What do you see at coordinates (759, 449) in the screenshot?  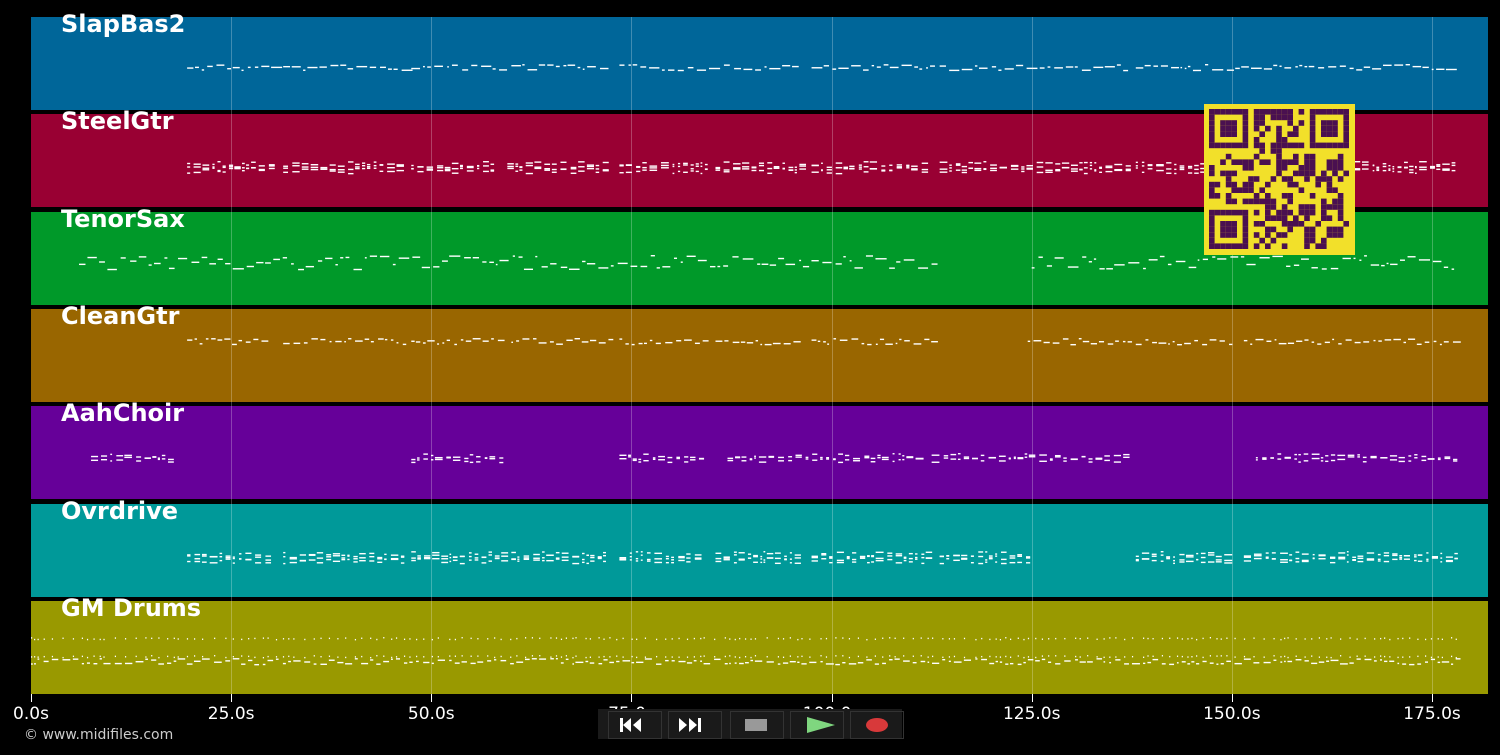 I see `track-aahchoir: AahChoir` at bounding box center [759, 449].